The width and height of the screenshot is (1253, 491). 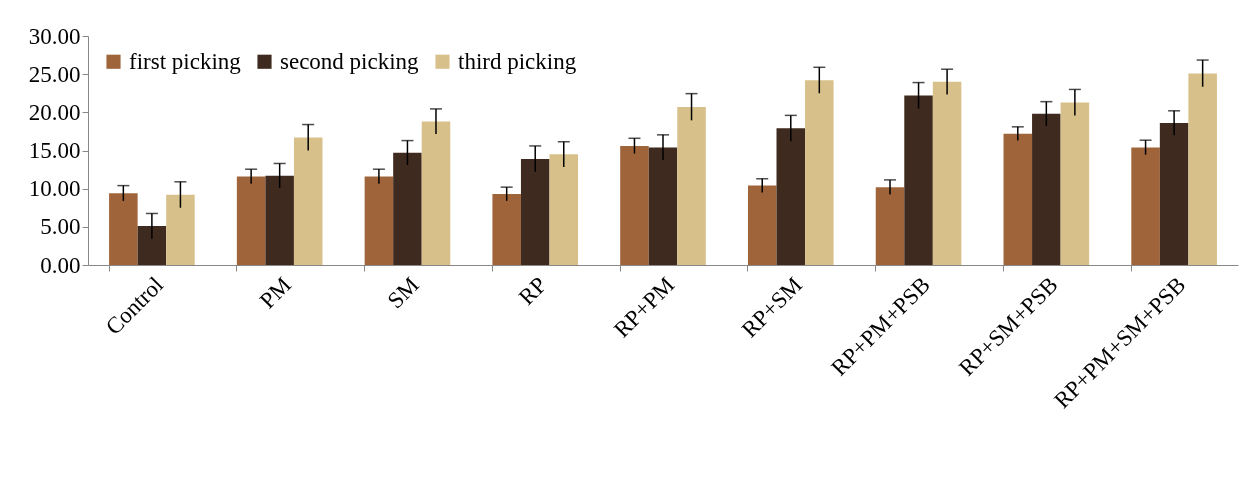 I want to click on y-tick-label: 5.00, so click(x=60, y=227).